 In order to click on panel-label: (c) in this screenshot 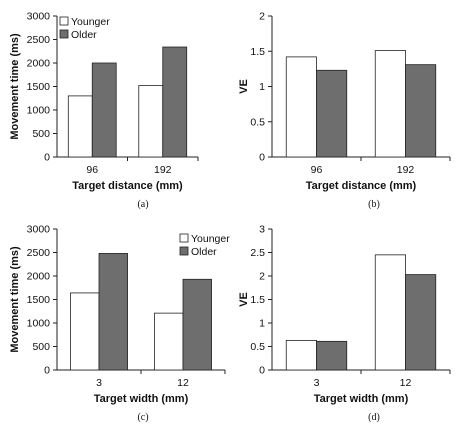, I will do `click(142, 417)`.